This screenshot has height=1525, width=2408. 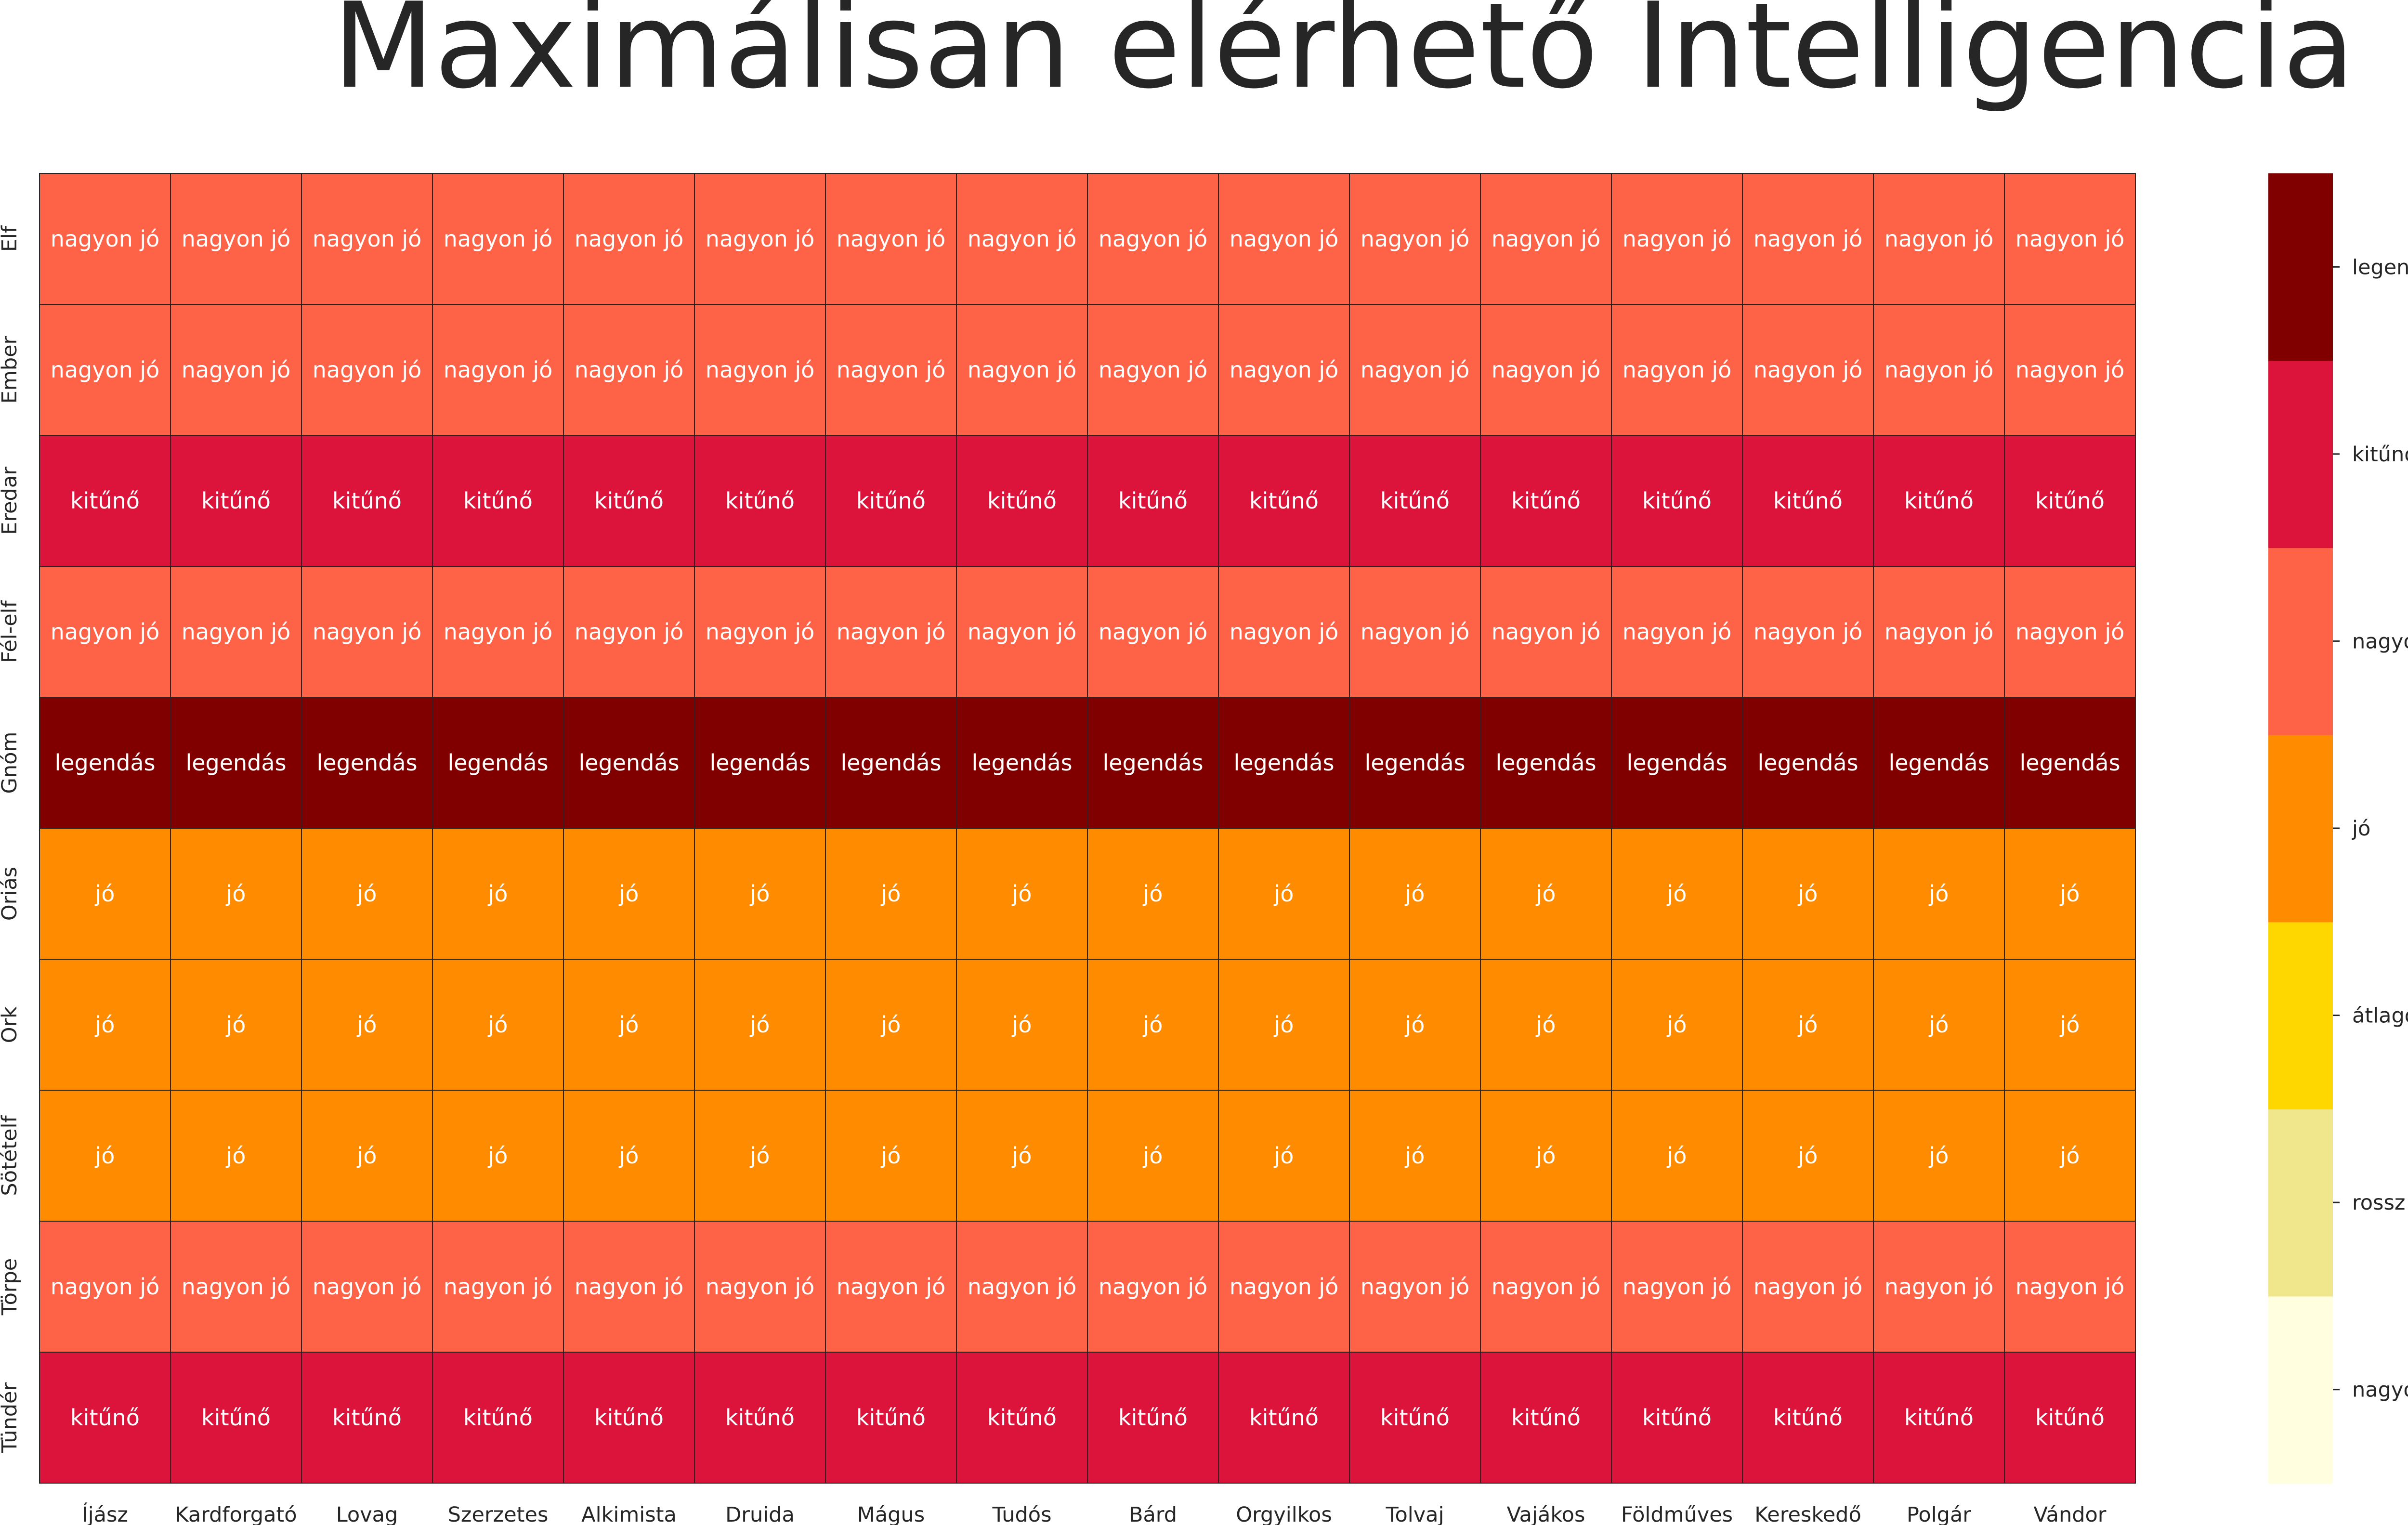 I want to click on y-tick-label: Ember, so click(x=11, y=370).